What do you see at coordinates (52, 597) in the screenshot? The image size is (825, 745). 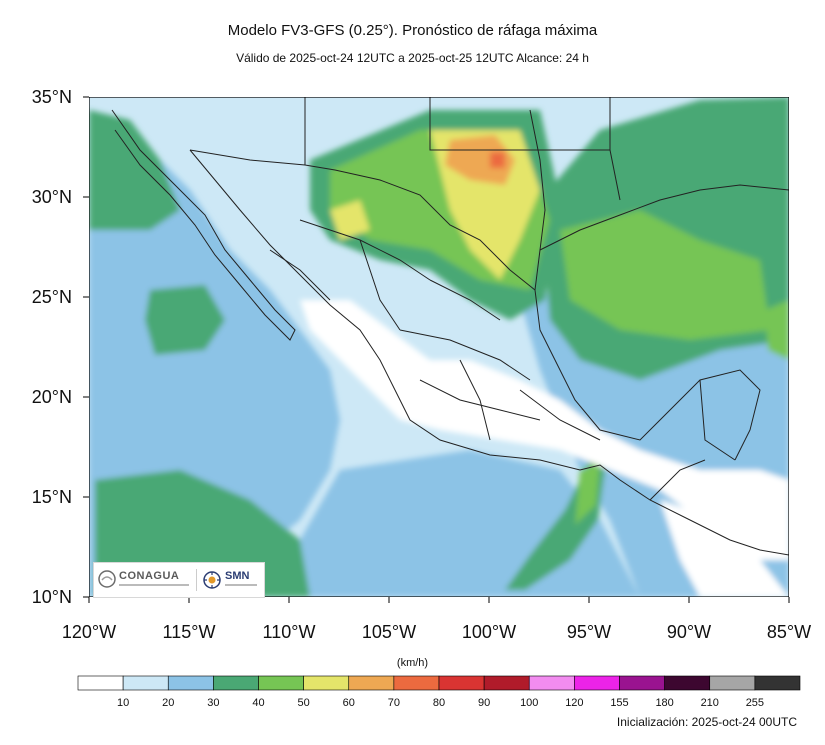 I see `lat-label: 10°N` at bounding box center [52, 597].